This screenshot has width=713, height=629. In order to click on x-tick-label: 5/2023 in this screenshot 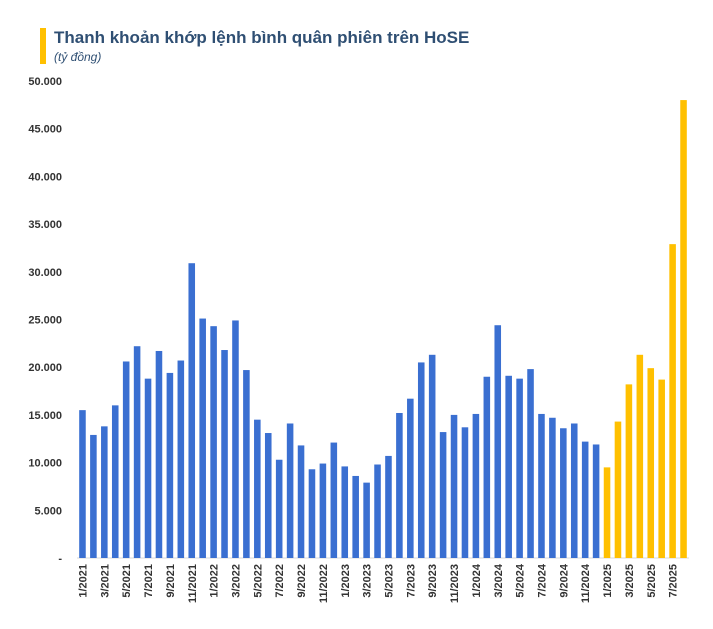, I will do `click(389, 581)`.